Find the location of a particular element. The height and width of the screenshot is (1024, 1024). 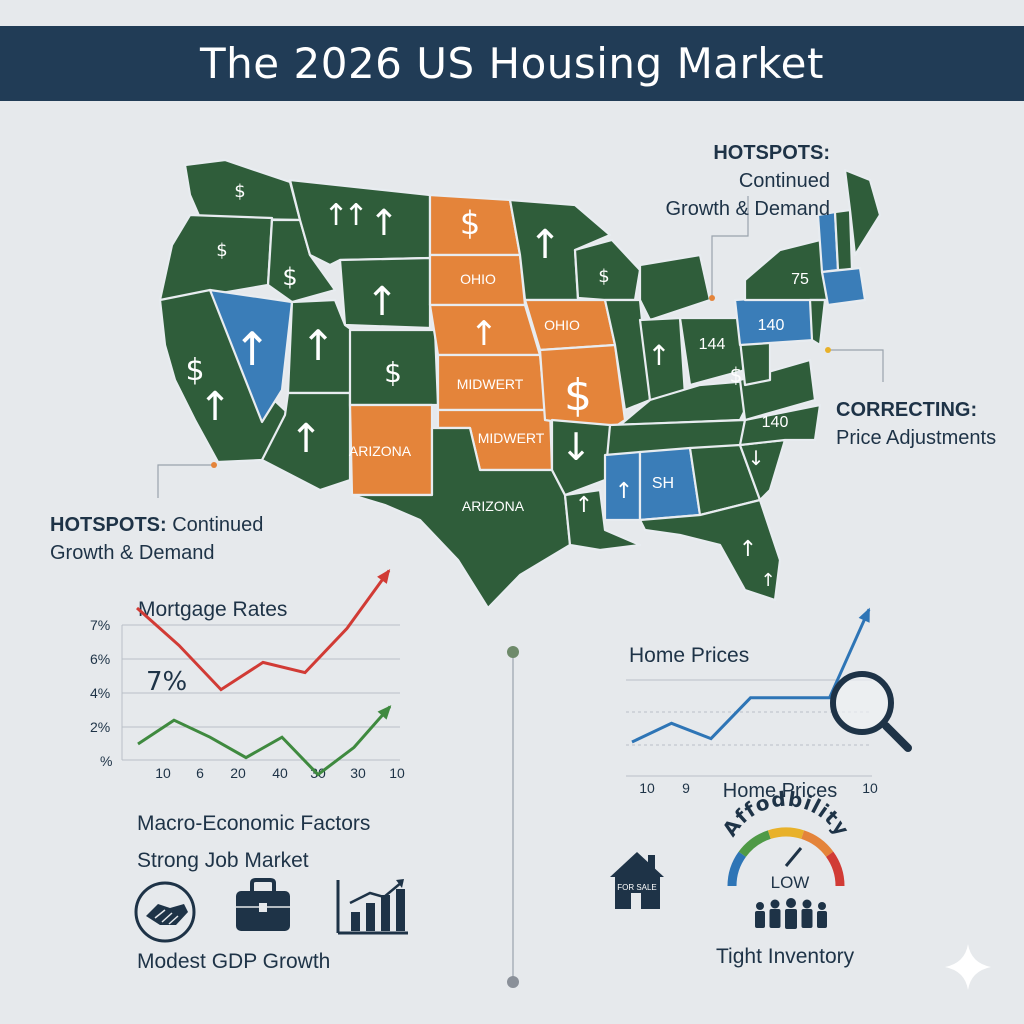

map-label-140-b: 140 is located at coordinates (775, 422).